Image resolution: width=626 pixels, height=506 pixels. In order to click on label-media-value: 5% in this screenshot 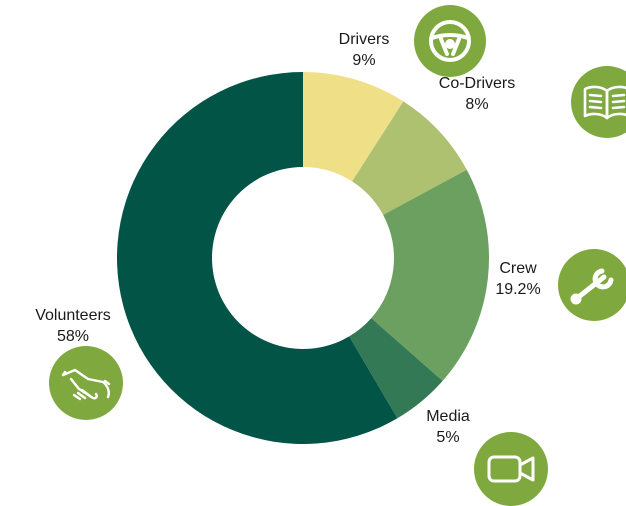, I will do `click(448, 437)`.